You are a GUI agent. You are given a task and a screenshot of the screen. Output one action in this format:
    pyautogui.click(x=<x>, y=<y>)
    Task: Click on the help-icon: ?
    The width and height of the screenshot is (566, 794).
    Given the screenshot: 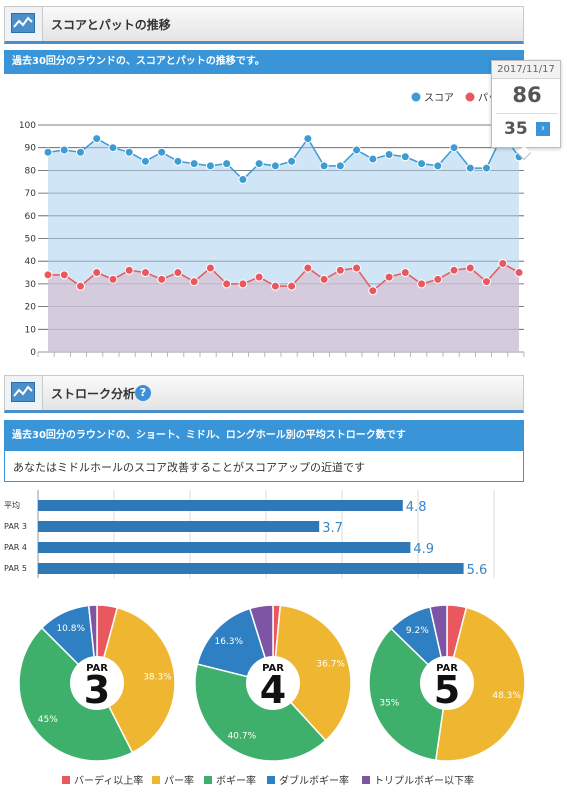 What is the action you would take?
    pyautogui.click(x=143, y=393)
    